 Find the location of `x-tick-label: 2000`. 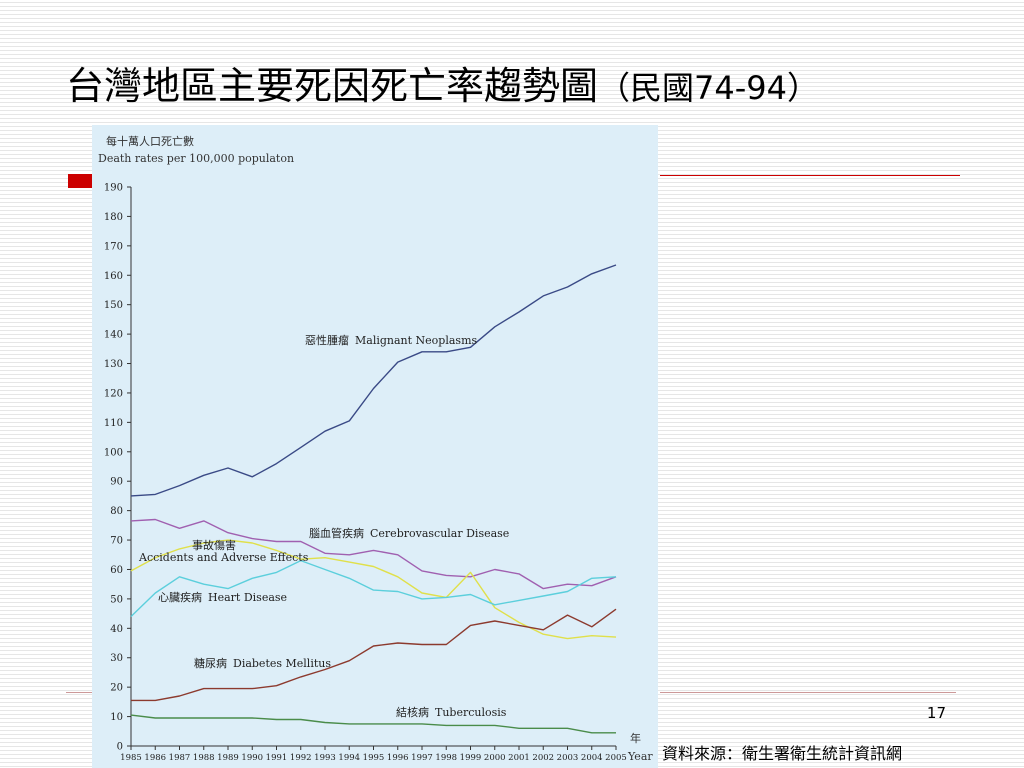

x-tick-label: 2000 is located at coordinates (495, 758).